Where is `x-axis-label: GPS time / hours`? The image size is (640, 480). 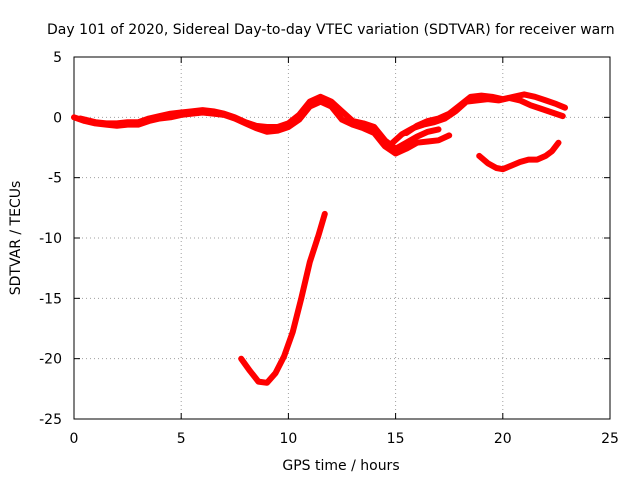 x-axis-label: GPS time / hours is located at coordinates (340, 466).